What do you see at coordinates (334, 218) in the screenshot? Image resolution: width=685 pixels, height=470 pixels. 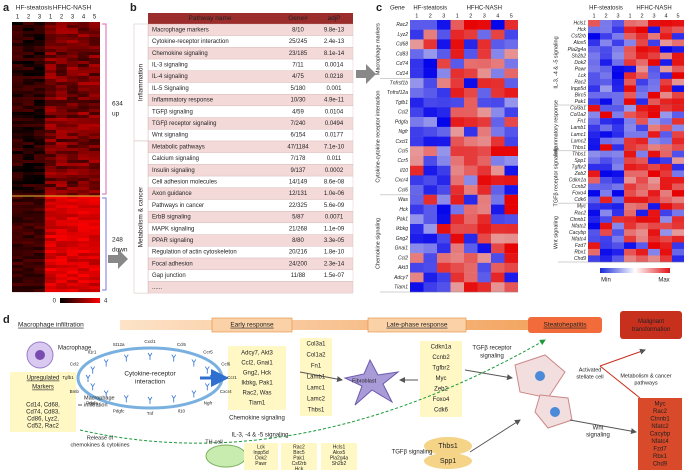 I see `table-cell: 0.0071` at bounding box center [334, 218].